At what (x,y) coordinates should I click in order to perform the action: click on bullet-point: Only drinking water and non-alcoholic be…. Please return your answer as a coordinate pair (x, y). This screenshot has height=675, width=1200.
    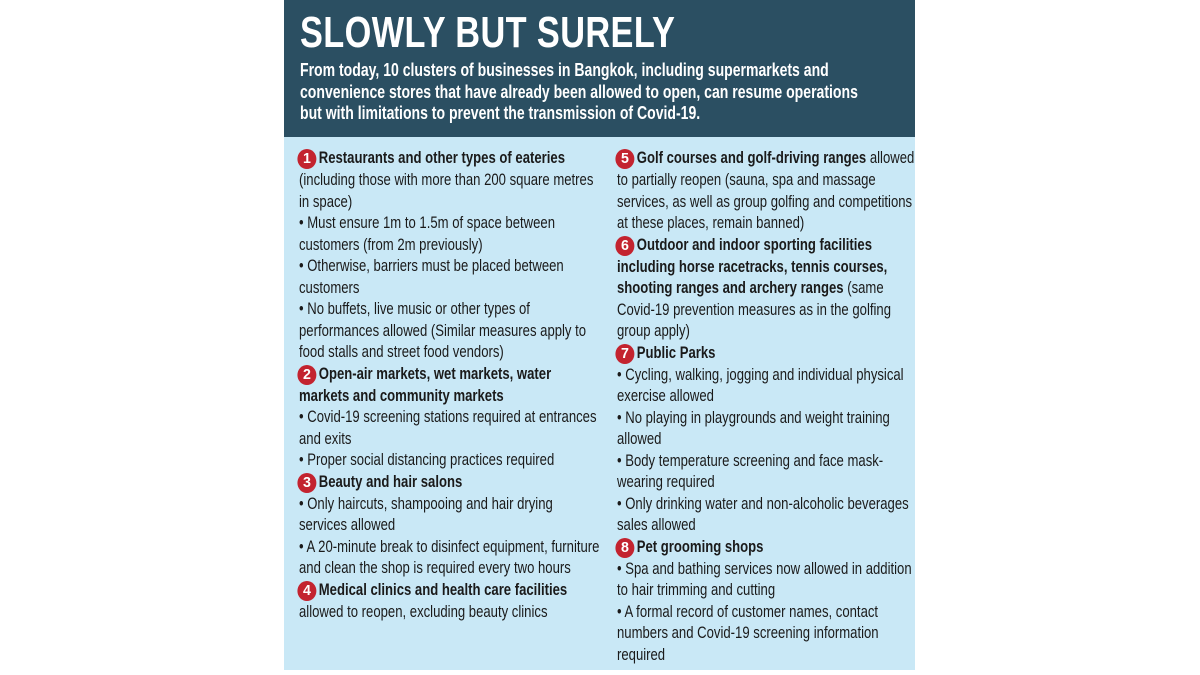
    Looking at the image, I should click on (769, 514).